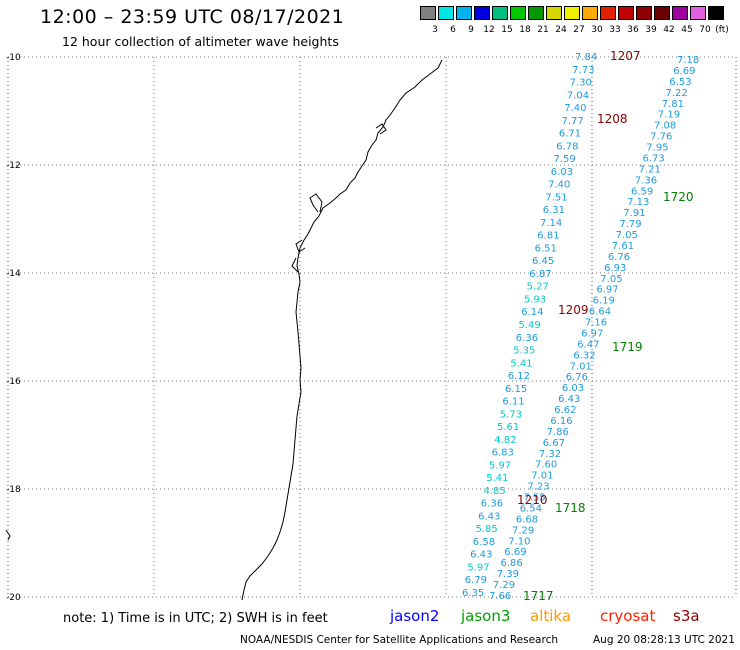  I want to click on wave-height-value: 6.47, so click(588, 344).